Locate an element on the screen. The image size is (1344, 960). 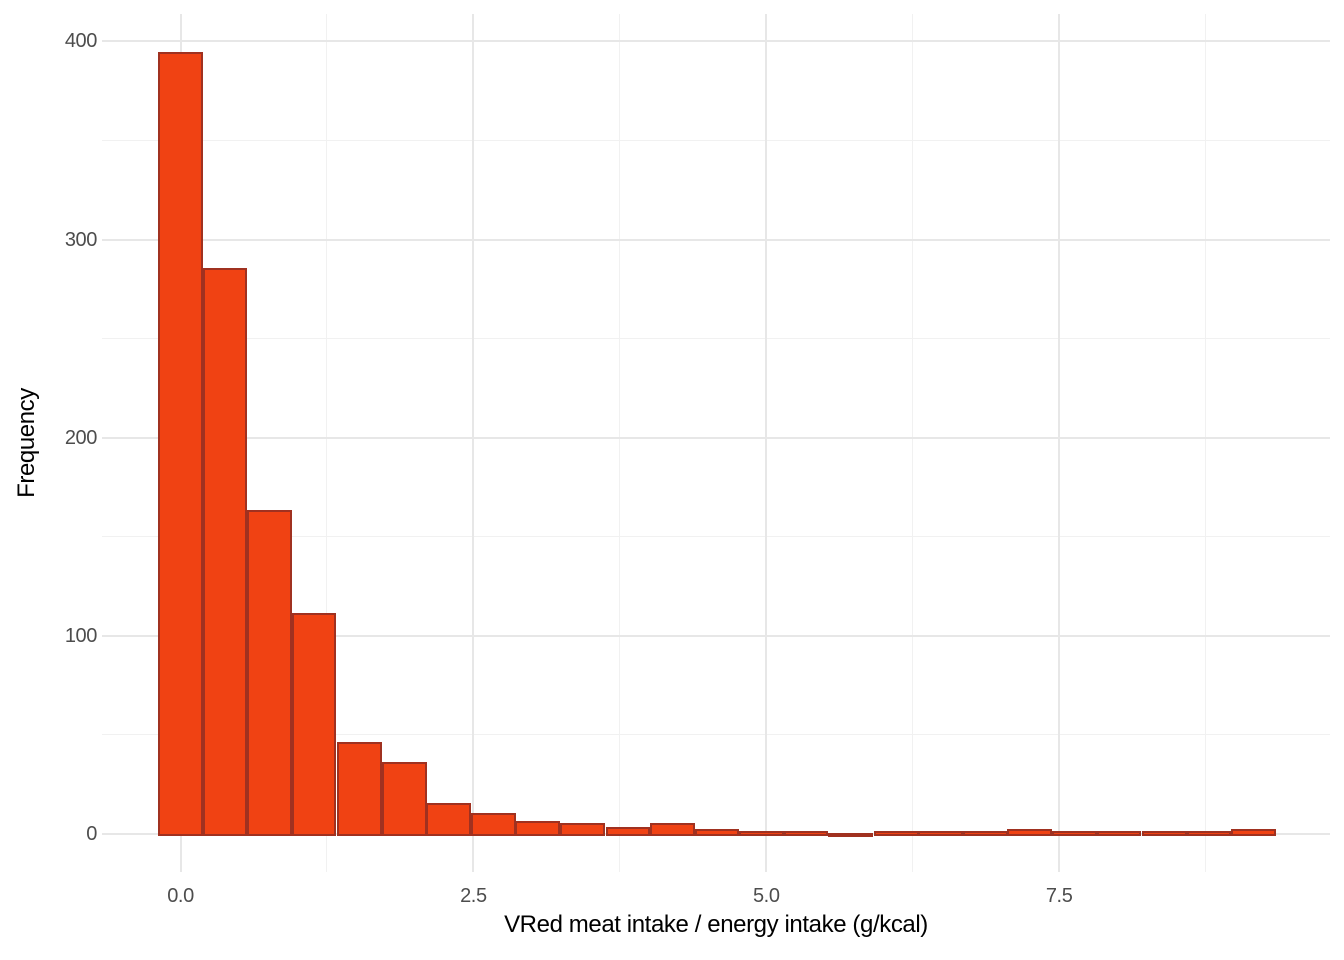
y-tick-label: 0 is located at coordinates (91, 834).